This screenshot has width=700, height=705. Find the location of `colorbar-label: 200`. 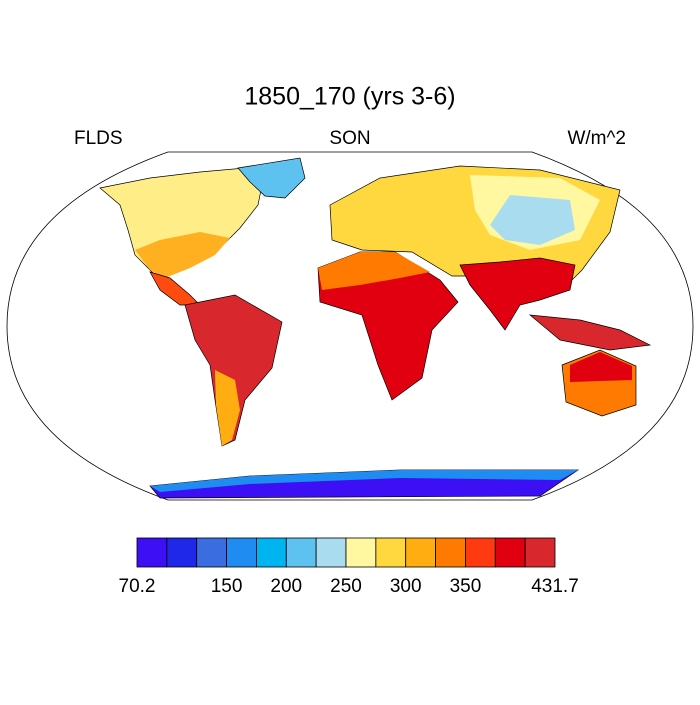

colorbar-label: 200 is located at coordinates (286, 586).